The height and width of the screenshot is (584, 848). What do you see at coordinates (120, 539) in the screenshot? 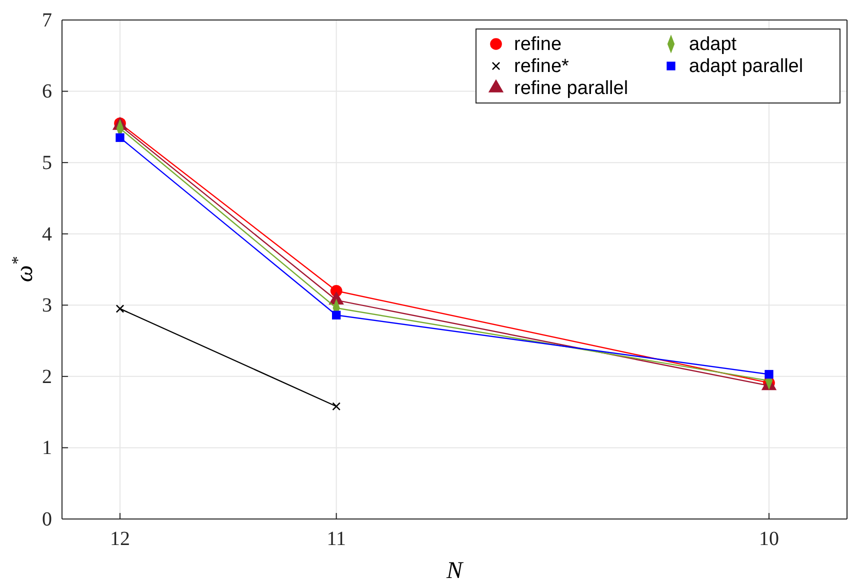
I see `x-tick-label: 12` at bounding box center [120, 539].